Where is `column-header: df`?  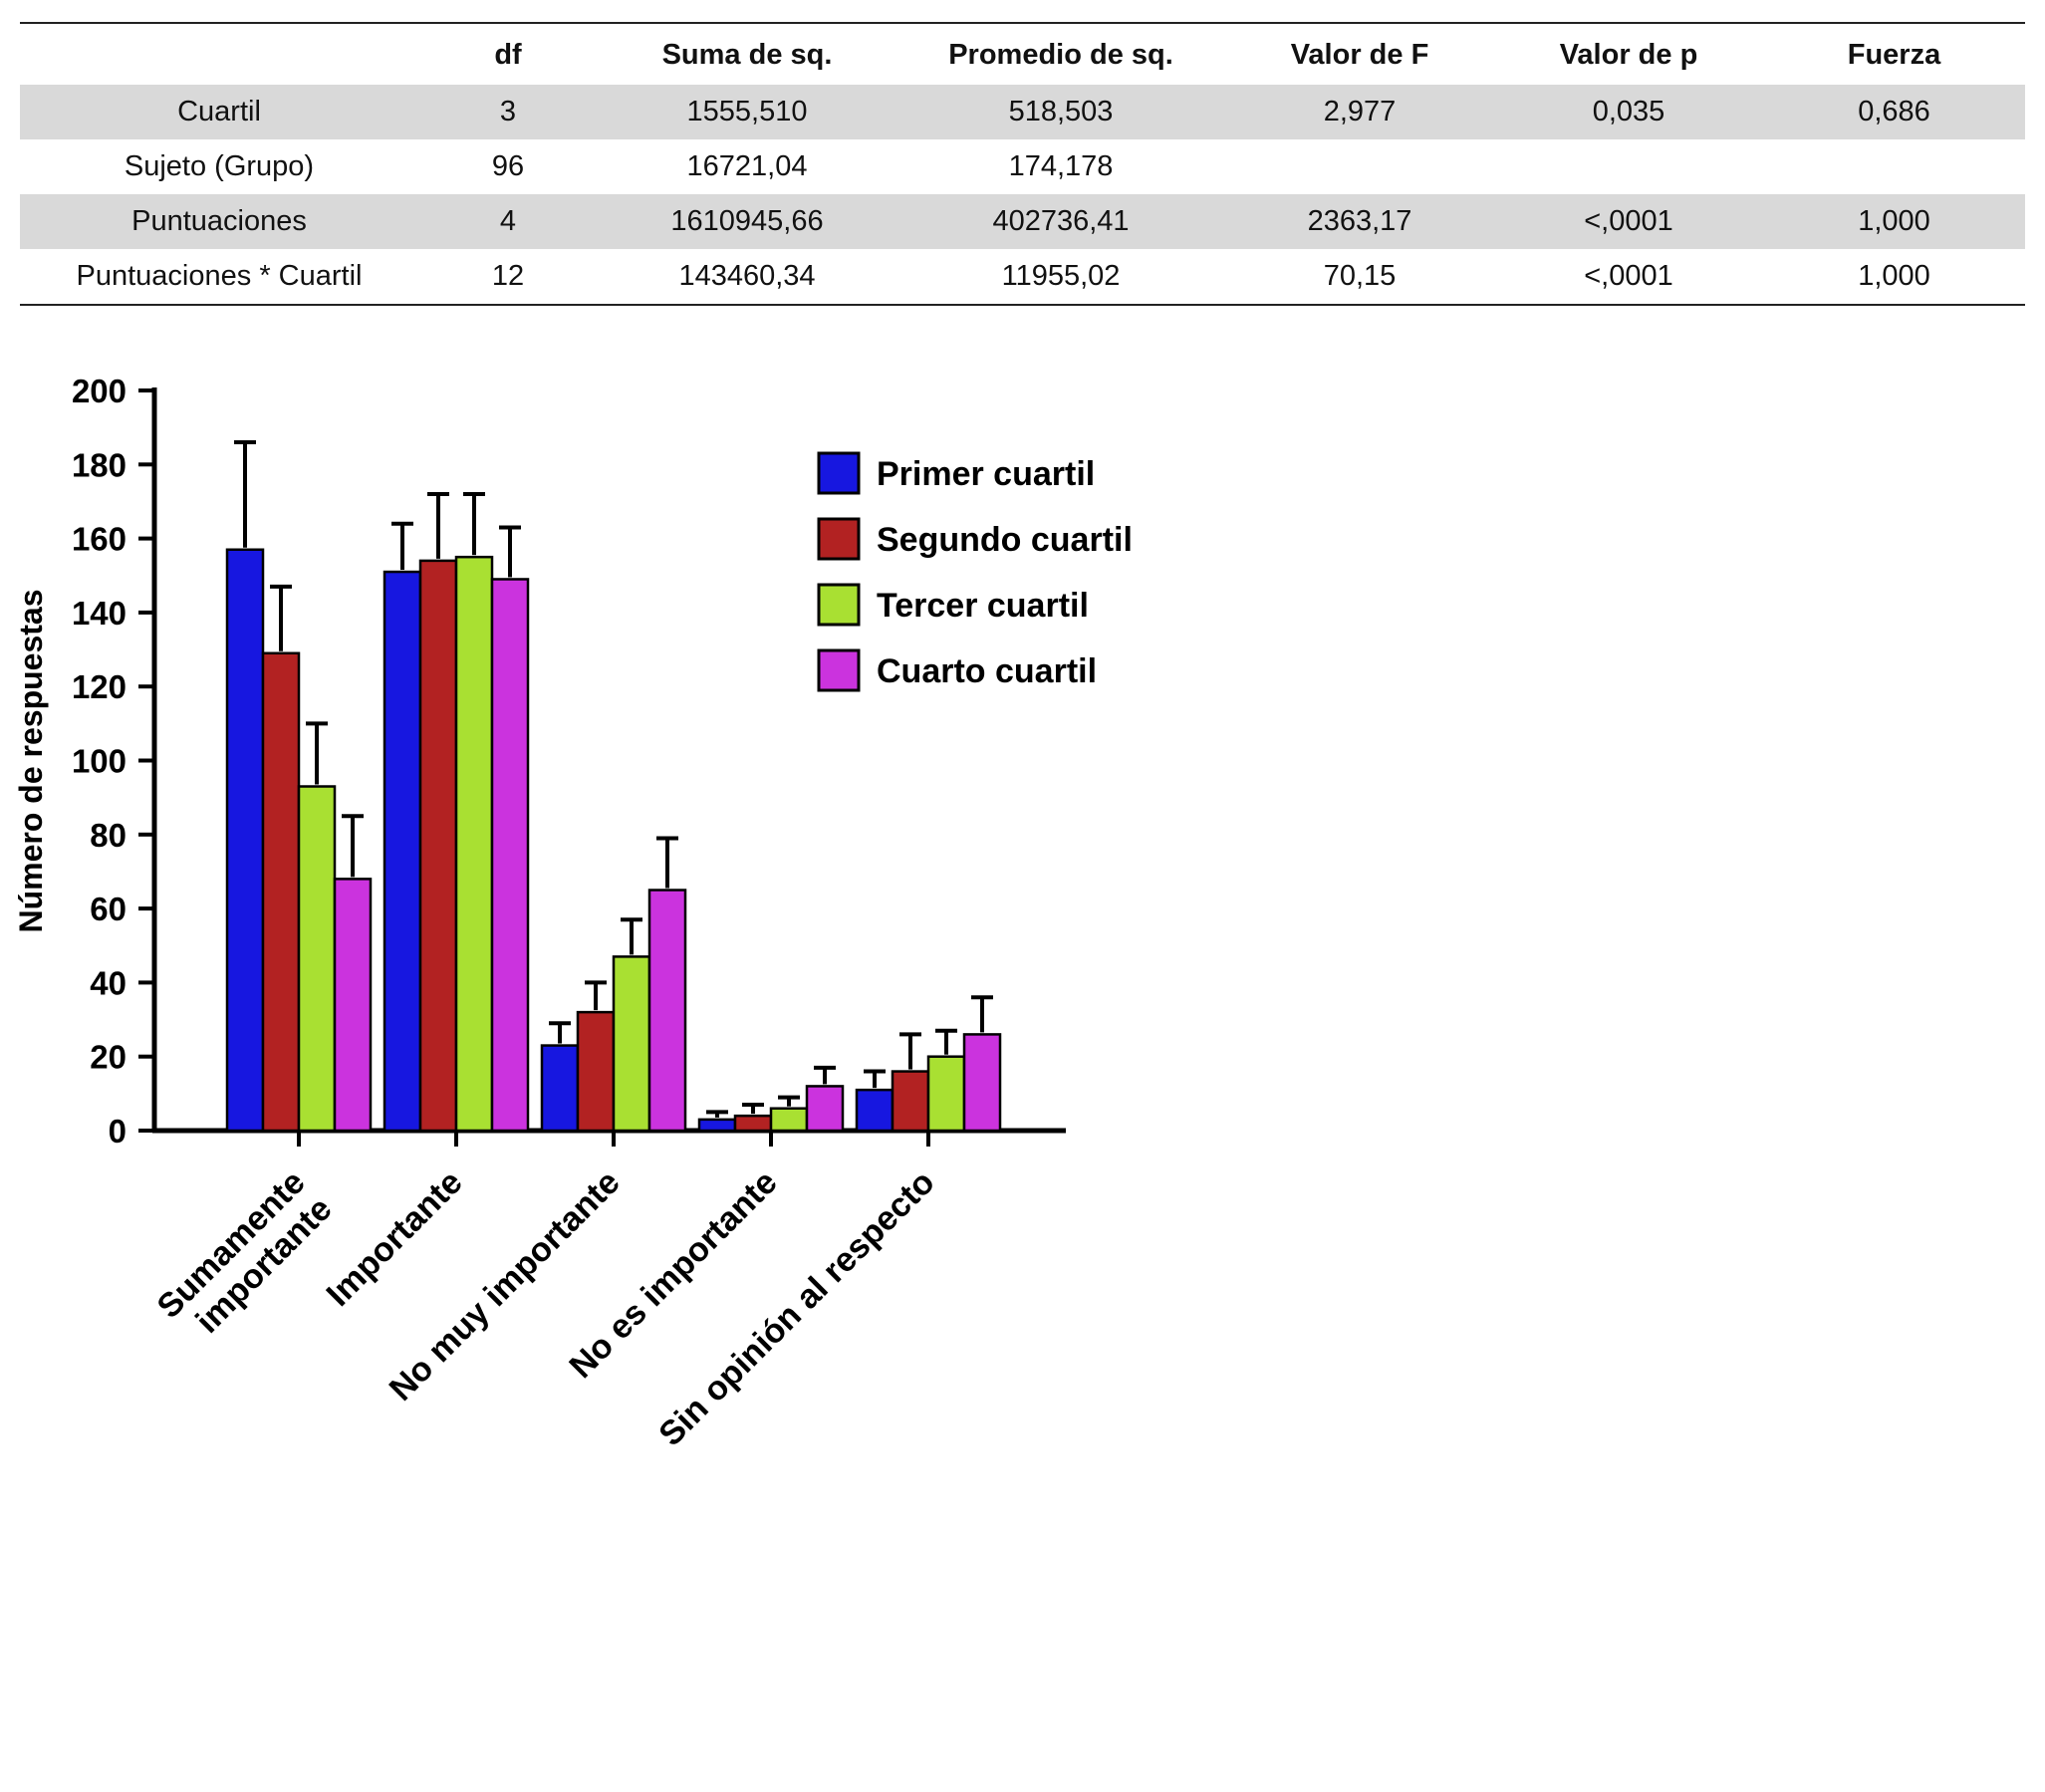
column-header: df is located at coordinates (508, 55).